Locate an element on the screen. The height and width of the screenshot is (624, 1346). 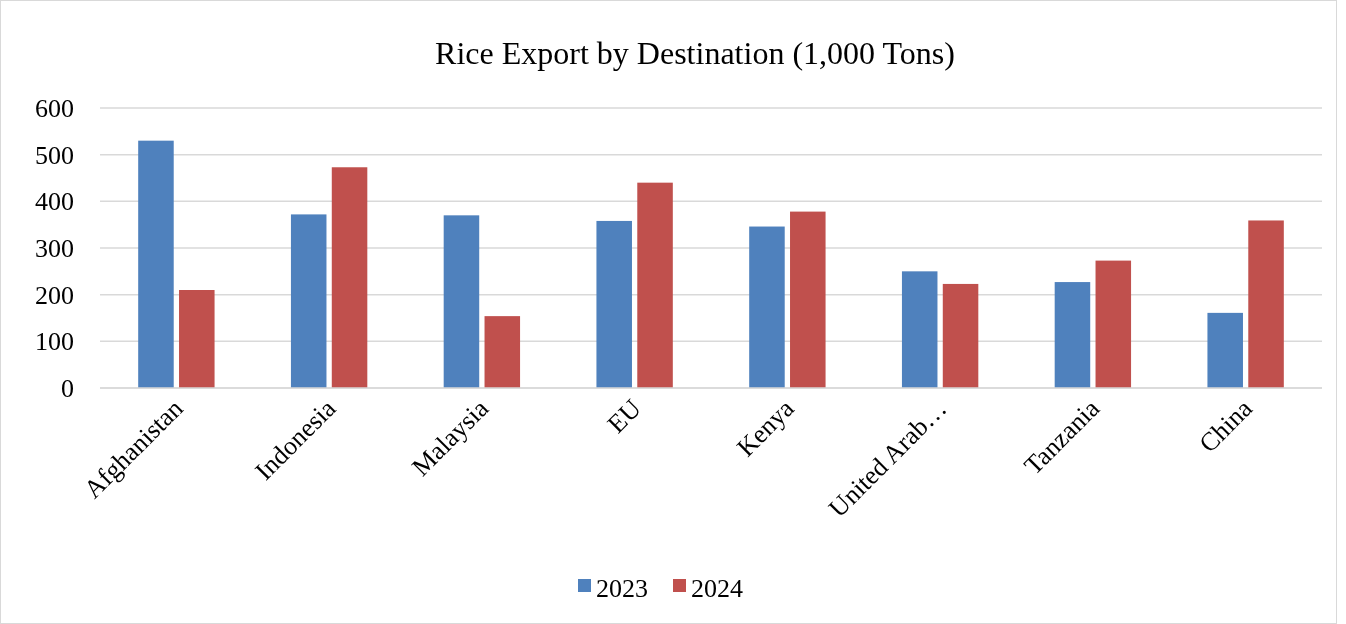
legend-label: 2024 is located at coordinates (717, 589).